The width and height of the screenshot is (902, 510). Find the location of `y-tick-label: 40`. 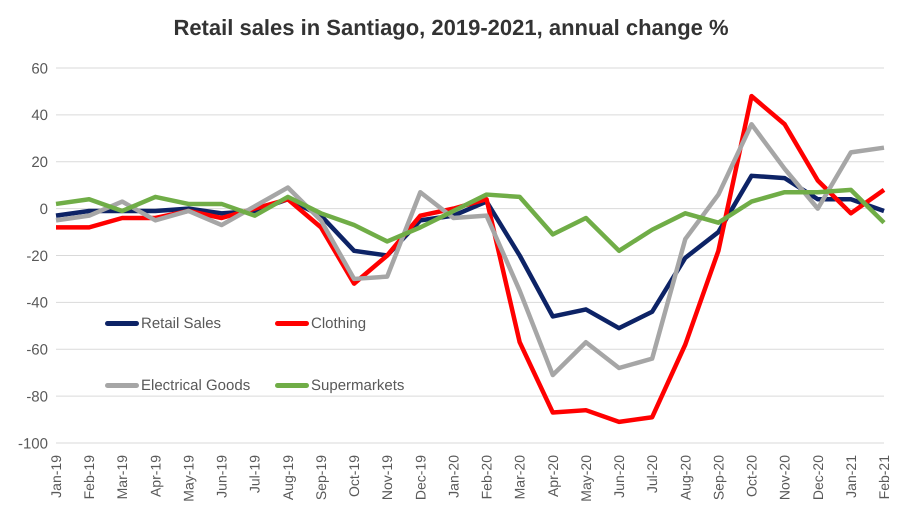

y-tick-label: 40 is located at coordinates (39, 115).